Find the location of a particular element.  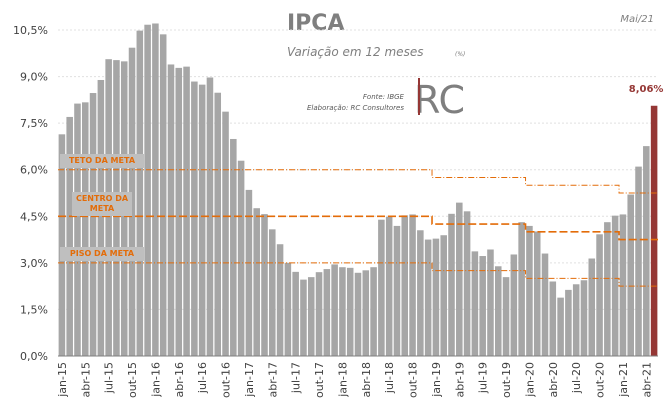

x-tick-label: jan-19 is located at coordinates (436, 380).